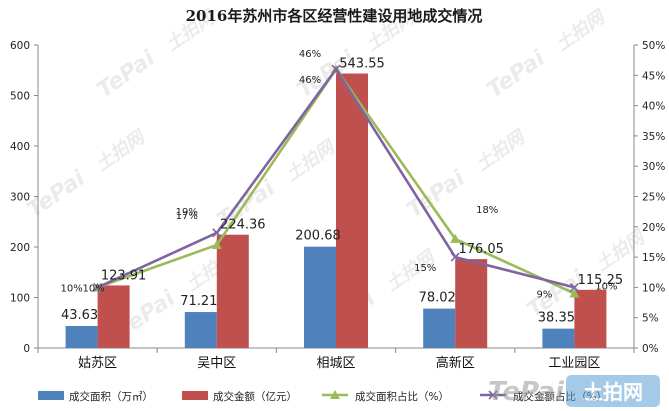  What do you see at coordinates (653, 228) in the screenshot?
I see `y2-tick-label: 20%` at bounding box center [653, 228].